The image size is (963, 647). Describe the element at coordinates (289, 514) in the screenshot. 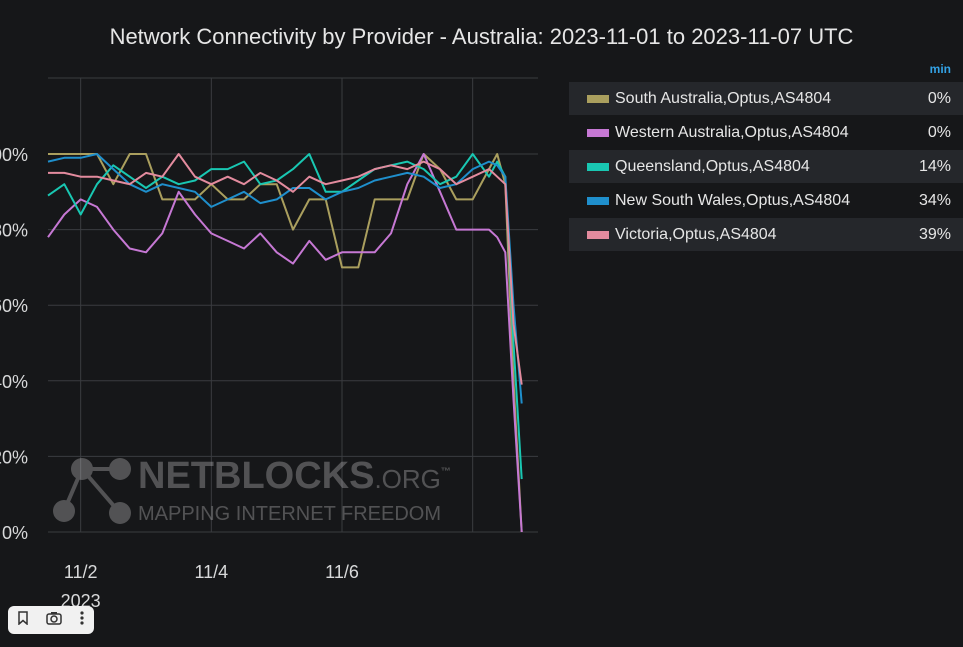

I see `watermark-tagline: MAPPING INTERNET FREEDOM` at that location.